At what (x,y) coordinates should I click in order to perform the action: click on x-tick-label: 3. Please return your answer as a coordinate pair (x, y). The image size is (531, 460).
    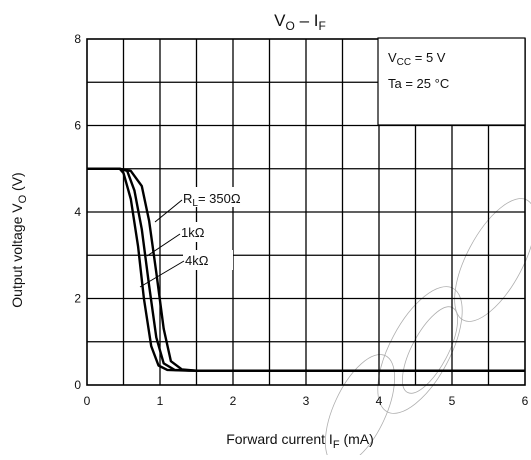
    Looking at the image, I should click on (306, 401).